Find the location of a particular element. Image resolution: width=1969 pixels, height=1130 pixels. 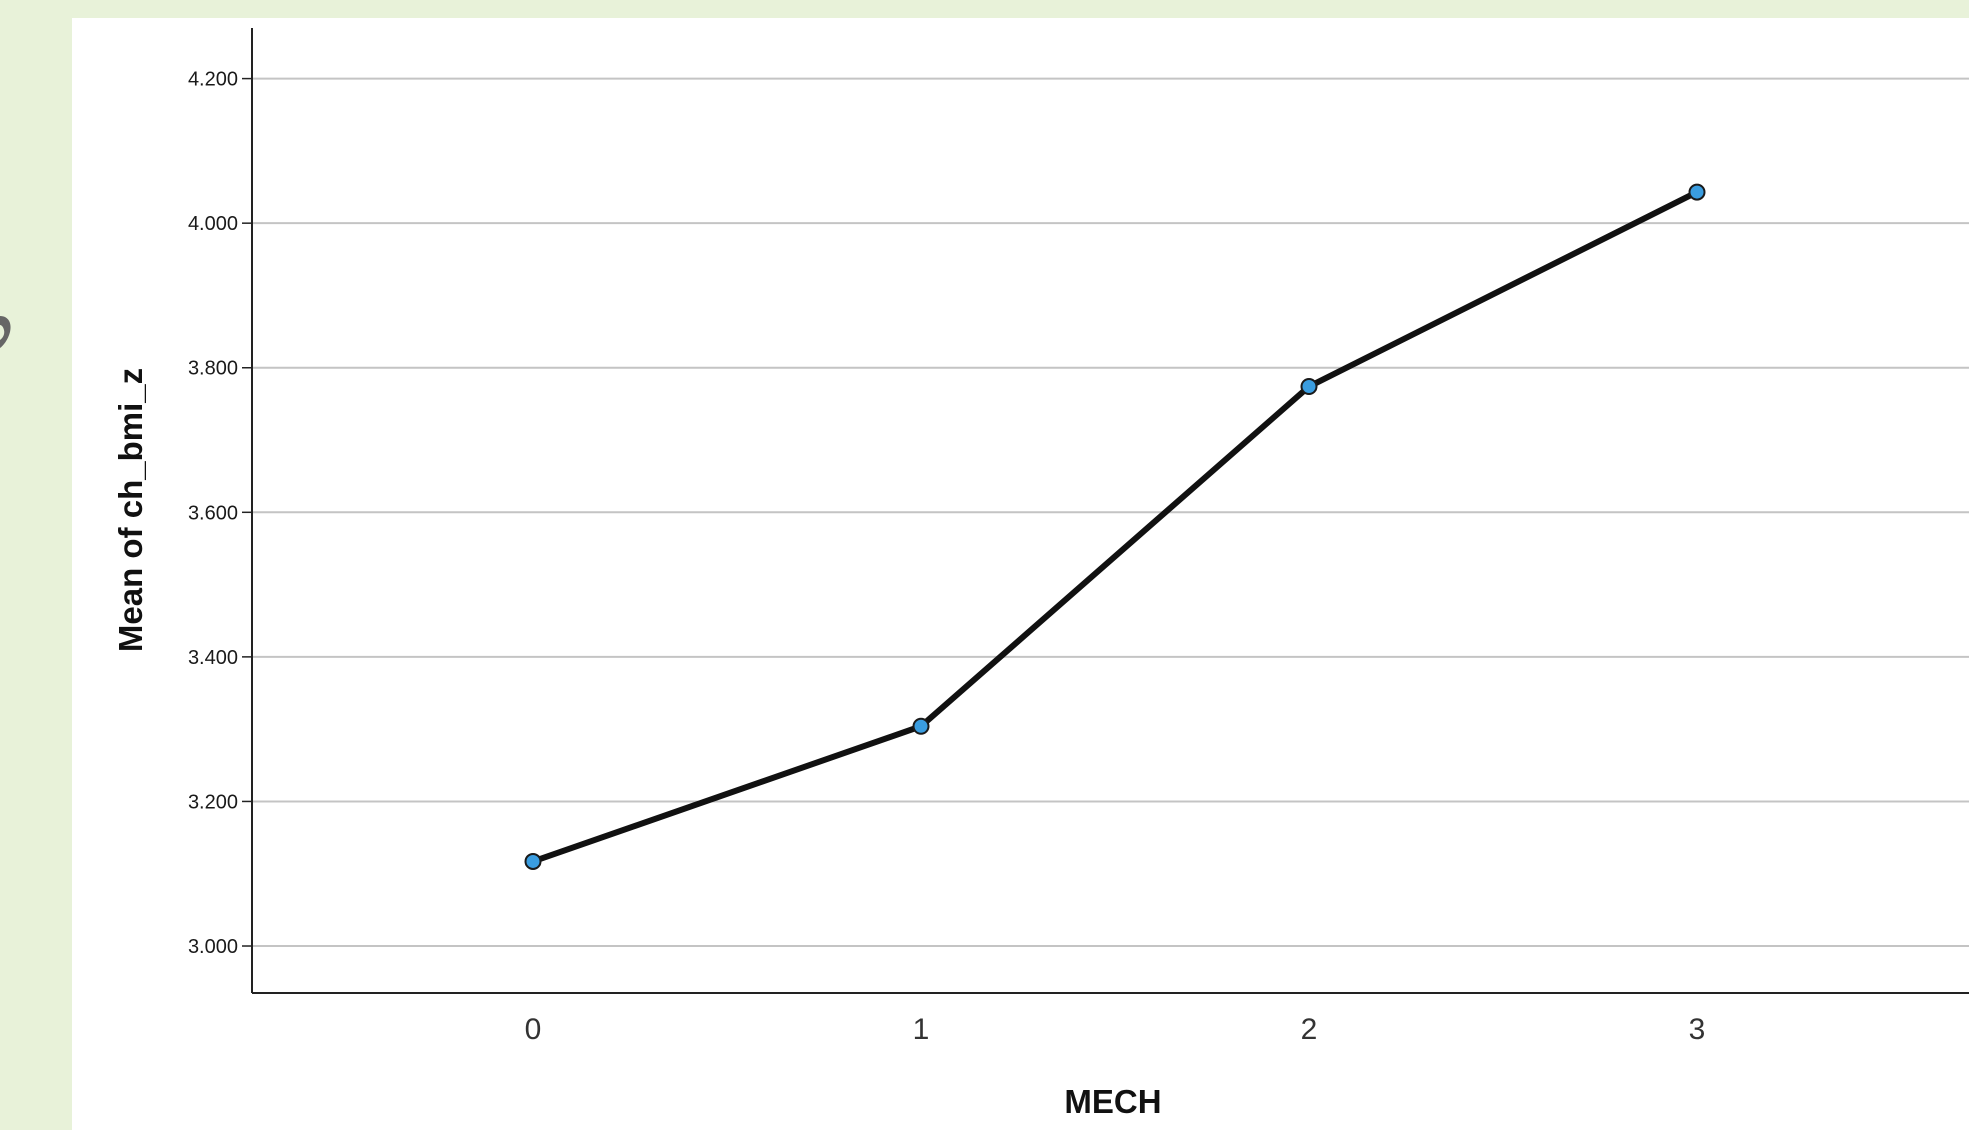

y-tick-label: 3.000 is located at coordinates (213, 947).